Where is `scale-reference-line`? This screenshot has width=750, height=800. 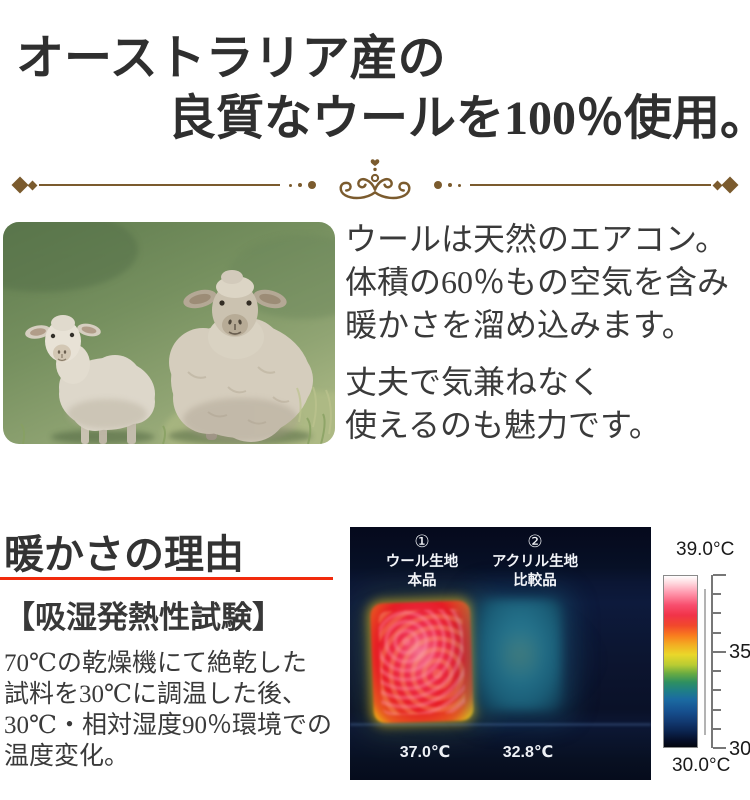
scale-reference-line is located at coordinates (705, 662).